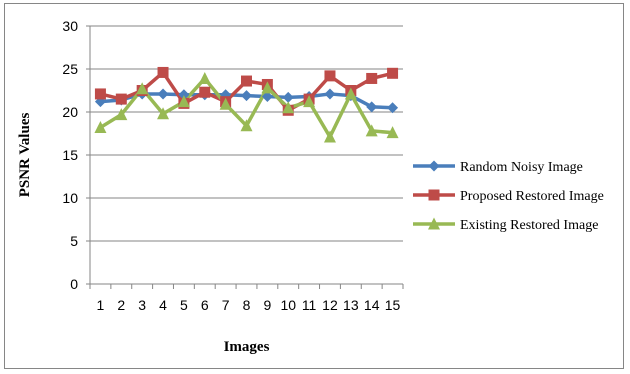 The width and height of the screenshot is (630, 374). I want to click on legend-label-3: Existing Restored Image, so click(529, 225).